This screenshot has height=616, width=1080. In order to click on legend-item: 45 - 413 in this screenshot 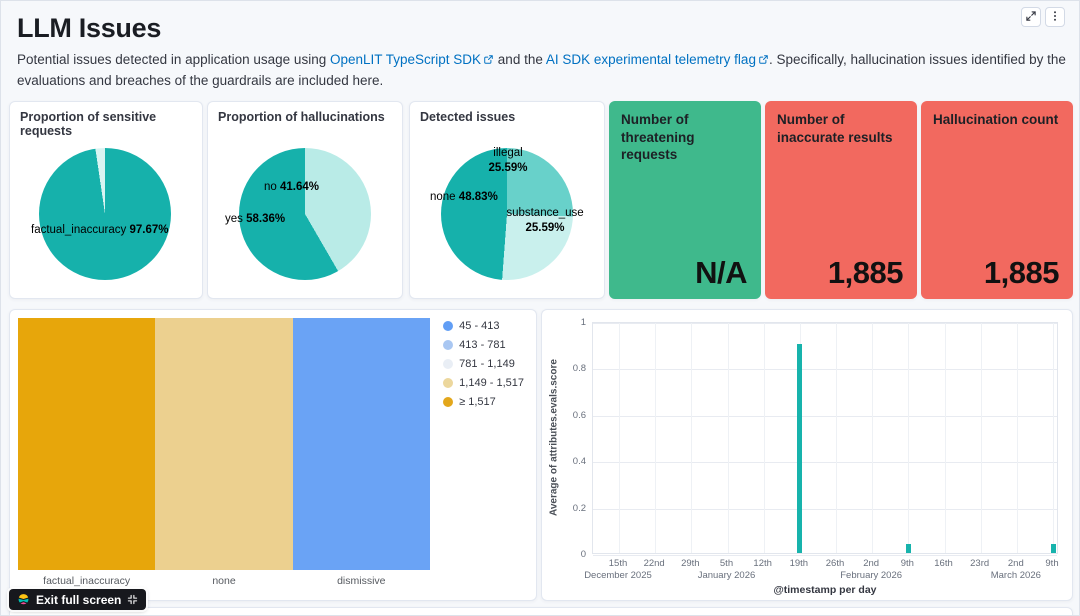, I will do `click(483, 326)`.